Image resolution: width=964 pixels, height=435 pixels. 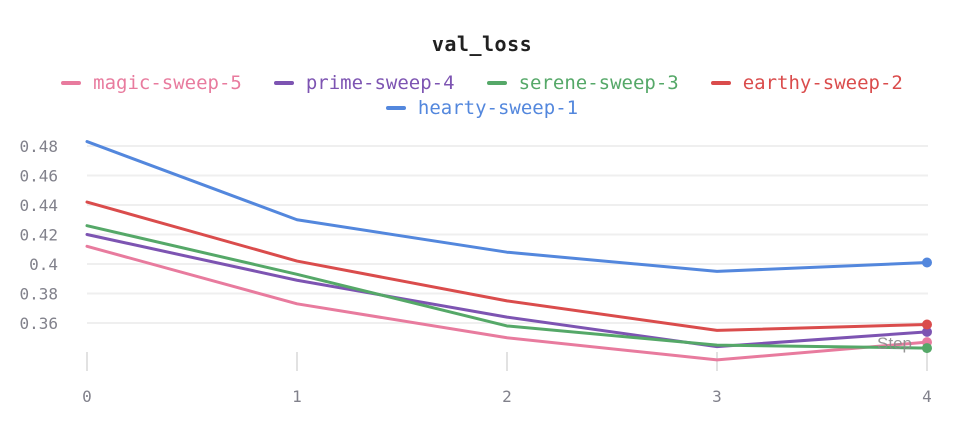 What do you see at coordinates (38, 146) in the screenshot?
I see `y-tick-label: 0.48` at bounding box center [38, 146].